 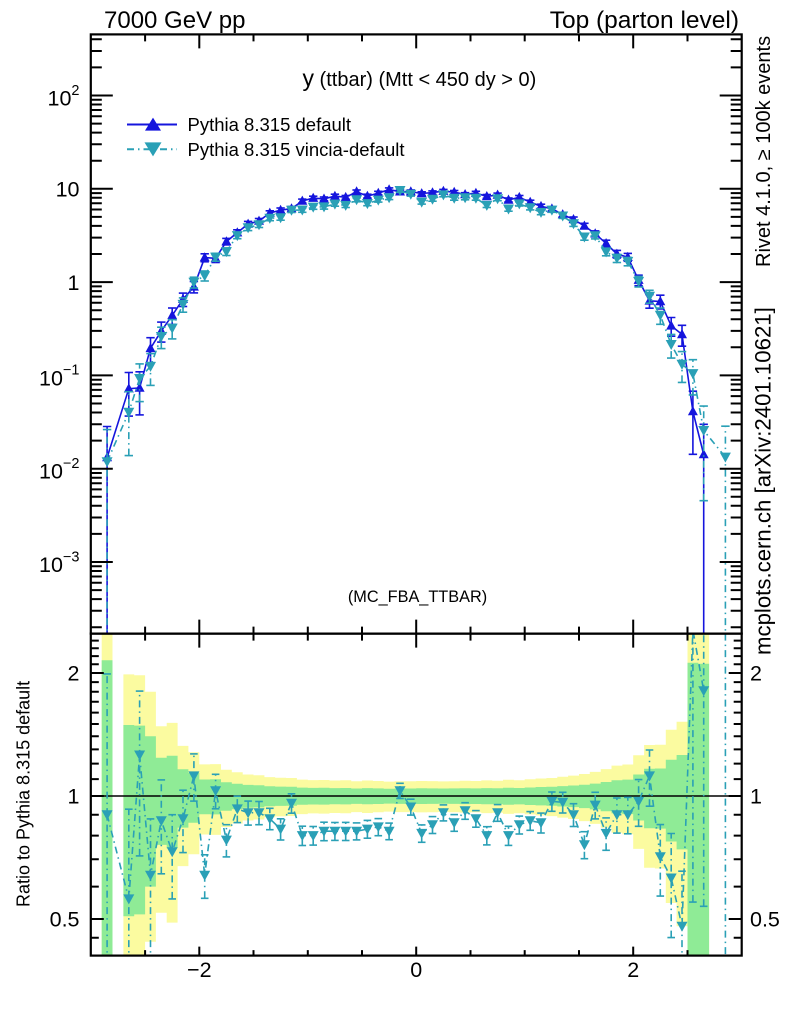 I want to click on svg-text: −2, so click(x=199, y=970).